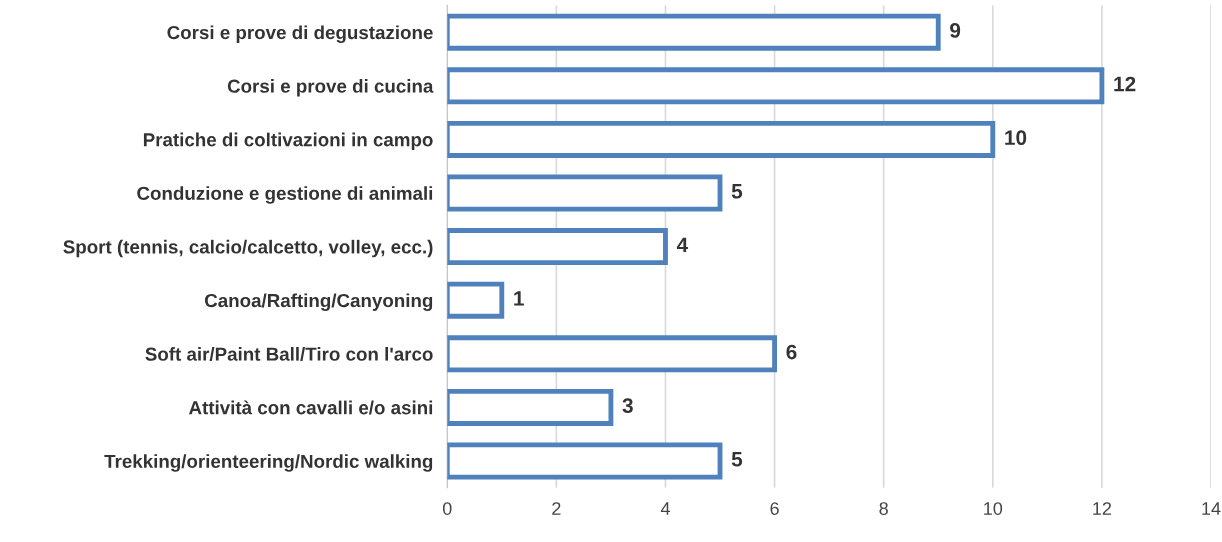 This screenshot has width=1222, height=542. I want to click on data-label: 4, so click(682, 244).